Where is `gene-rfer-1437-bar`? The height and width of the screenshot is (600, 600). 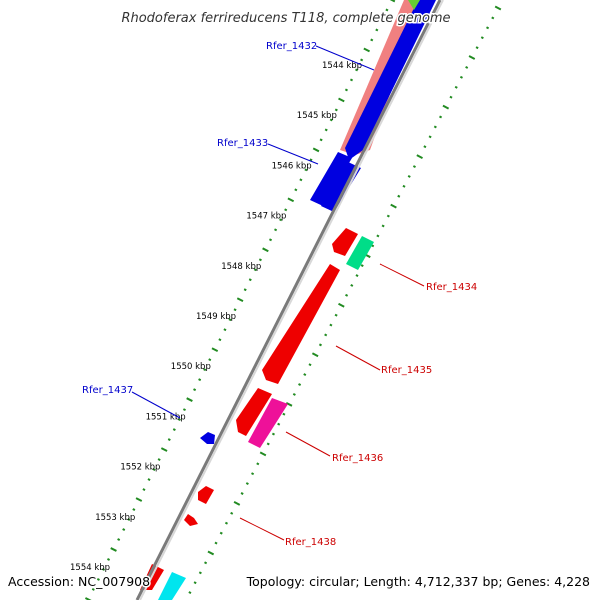
gene-rfer-1437-bar is located at coordinates (207, 438).